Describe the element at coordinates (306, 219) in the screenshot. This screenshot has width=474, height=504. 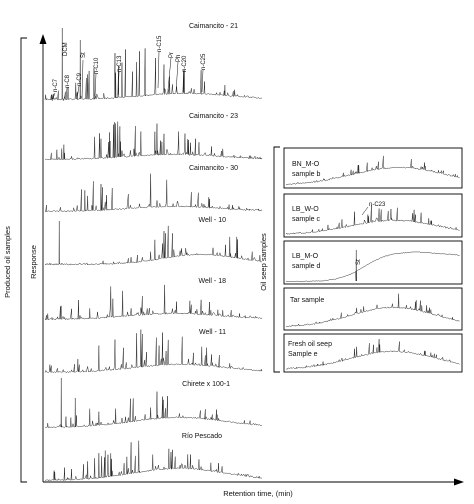
I see `sample-sublabel: sample c` at that location.